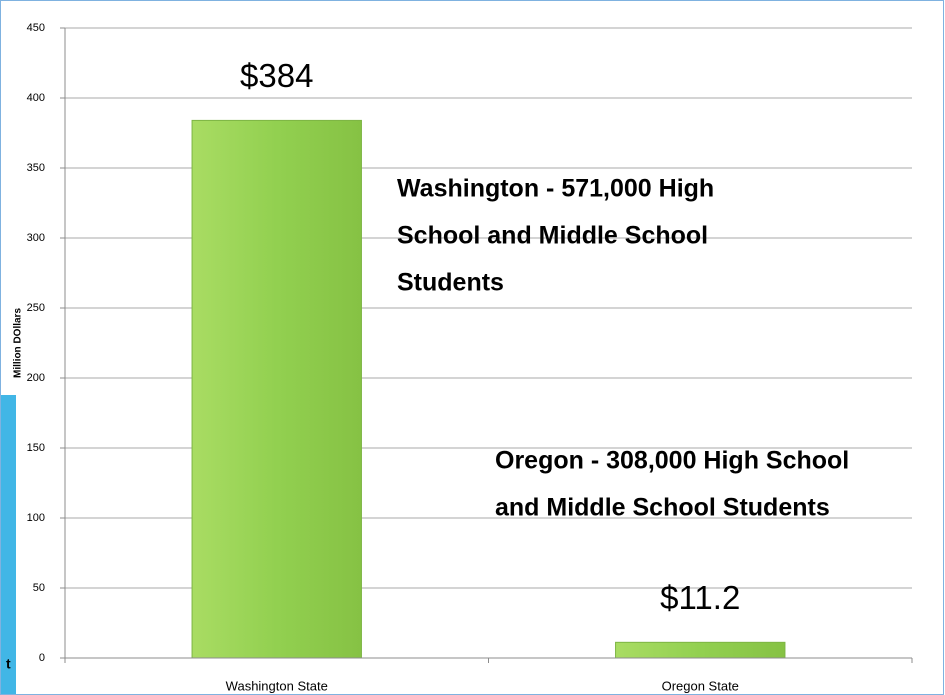 The image size is (945, 695). Describe the element at coordinates (39, 588) in the screenshot. I see `y-tick-label: 50` at that location.